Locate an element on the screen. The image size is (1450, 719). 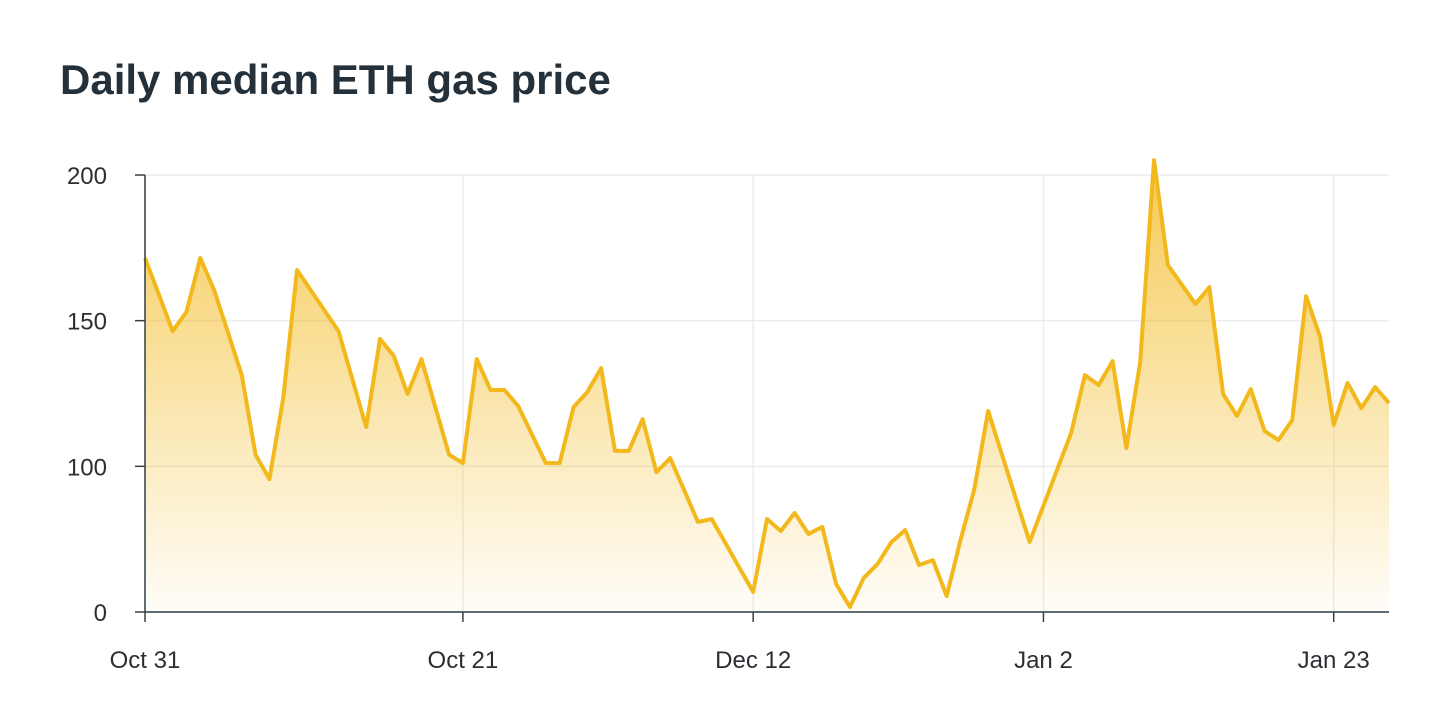
y-tick-label: 200 is located at coordinates (87, 176).